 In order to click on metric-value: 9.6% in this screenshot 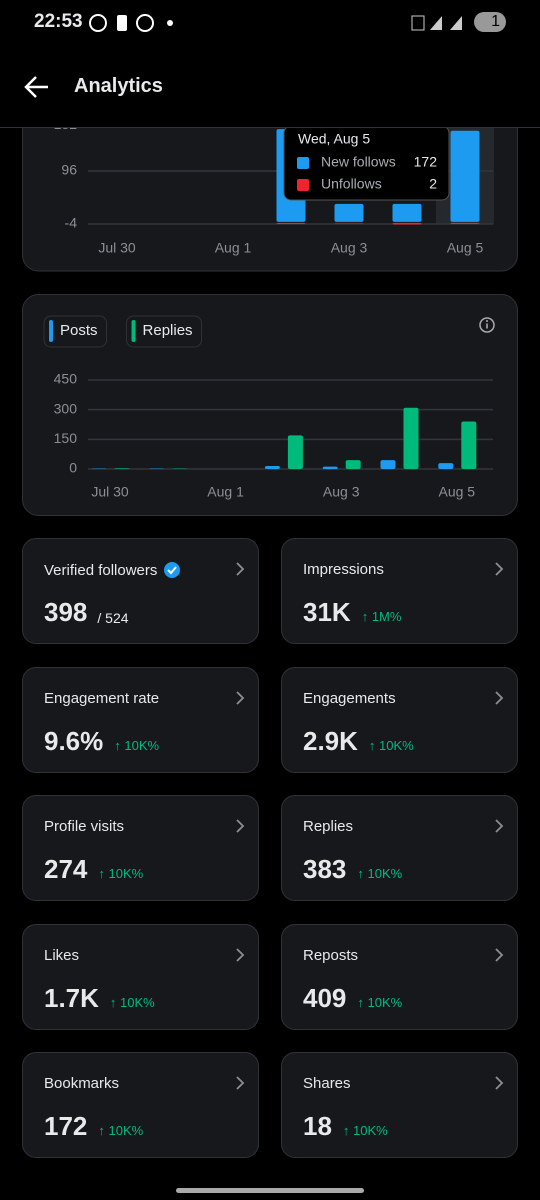, I will do `click(74, 740)`.